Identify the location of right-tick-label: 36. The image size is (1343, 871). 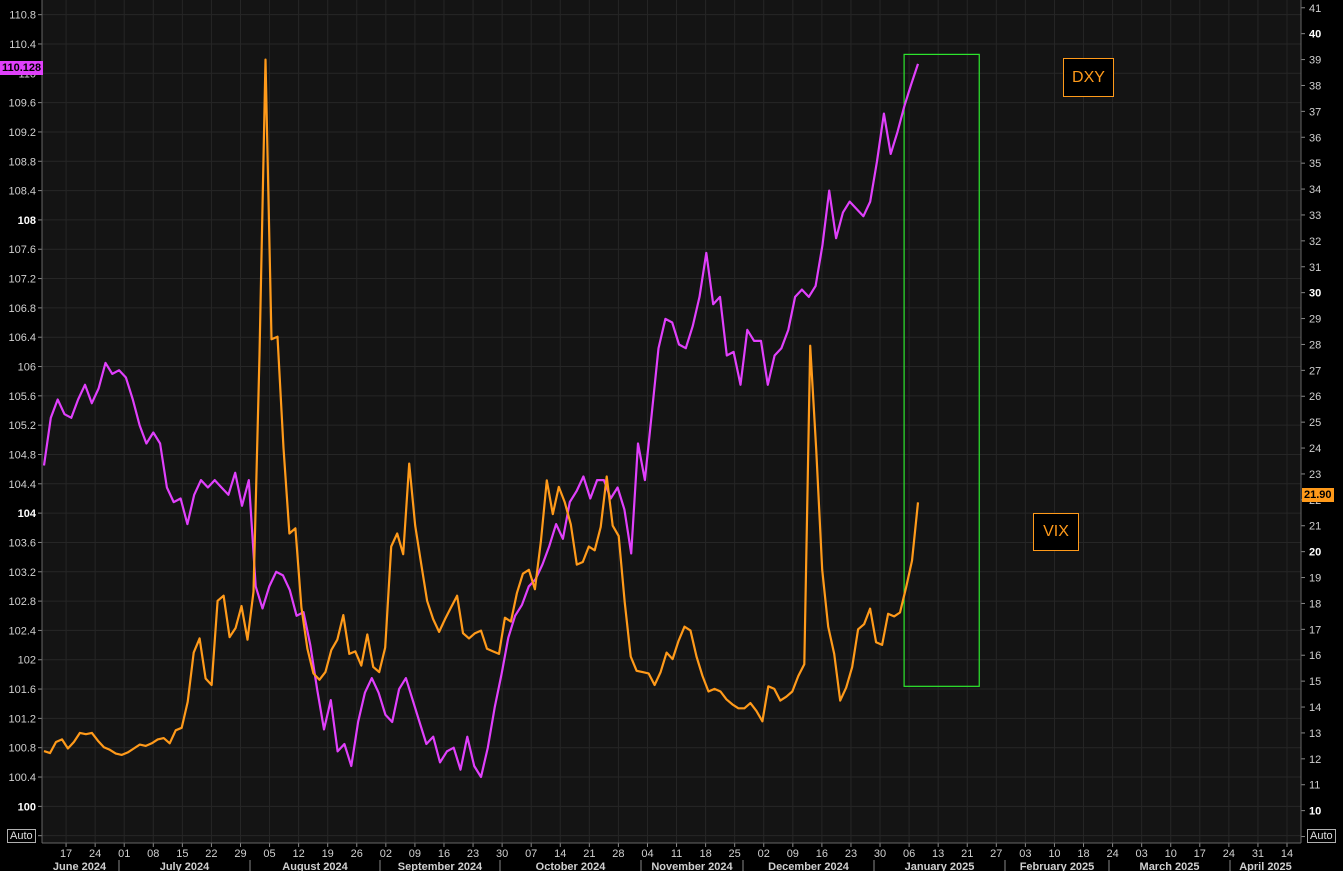
(1315, 138).